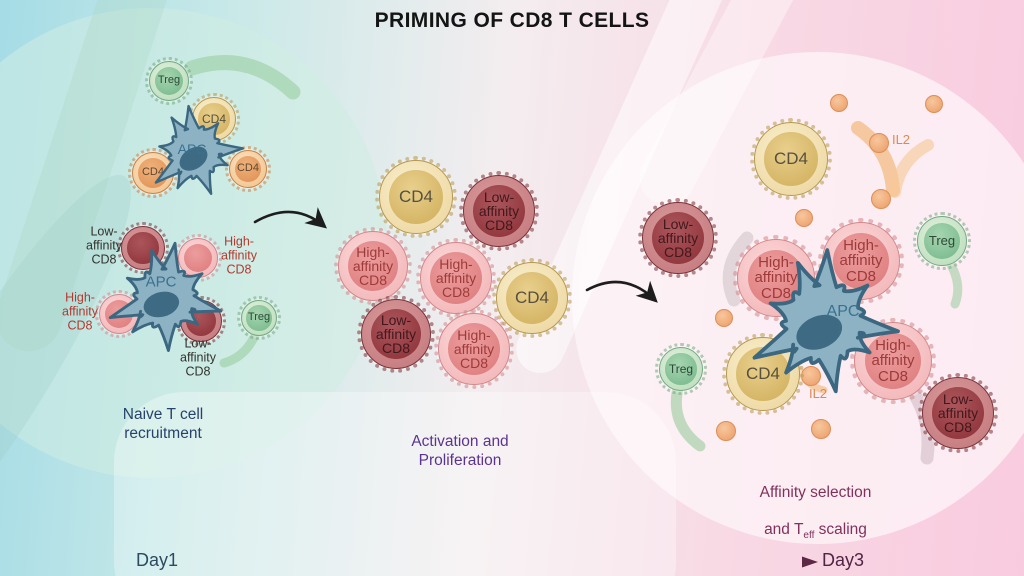 The image size is (1024, 576). I want to click on caption-naive-t-cell-recruitment: Naive T cell recruitment, so click(163, 424).